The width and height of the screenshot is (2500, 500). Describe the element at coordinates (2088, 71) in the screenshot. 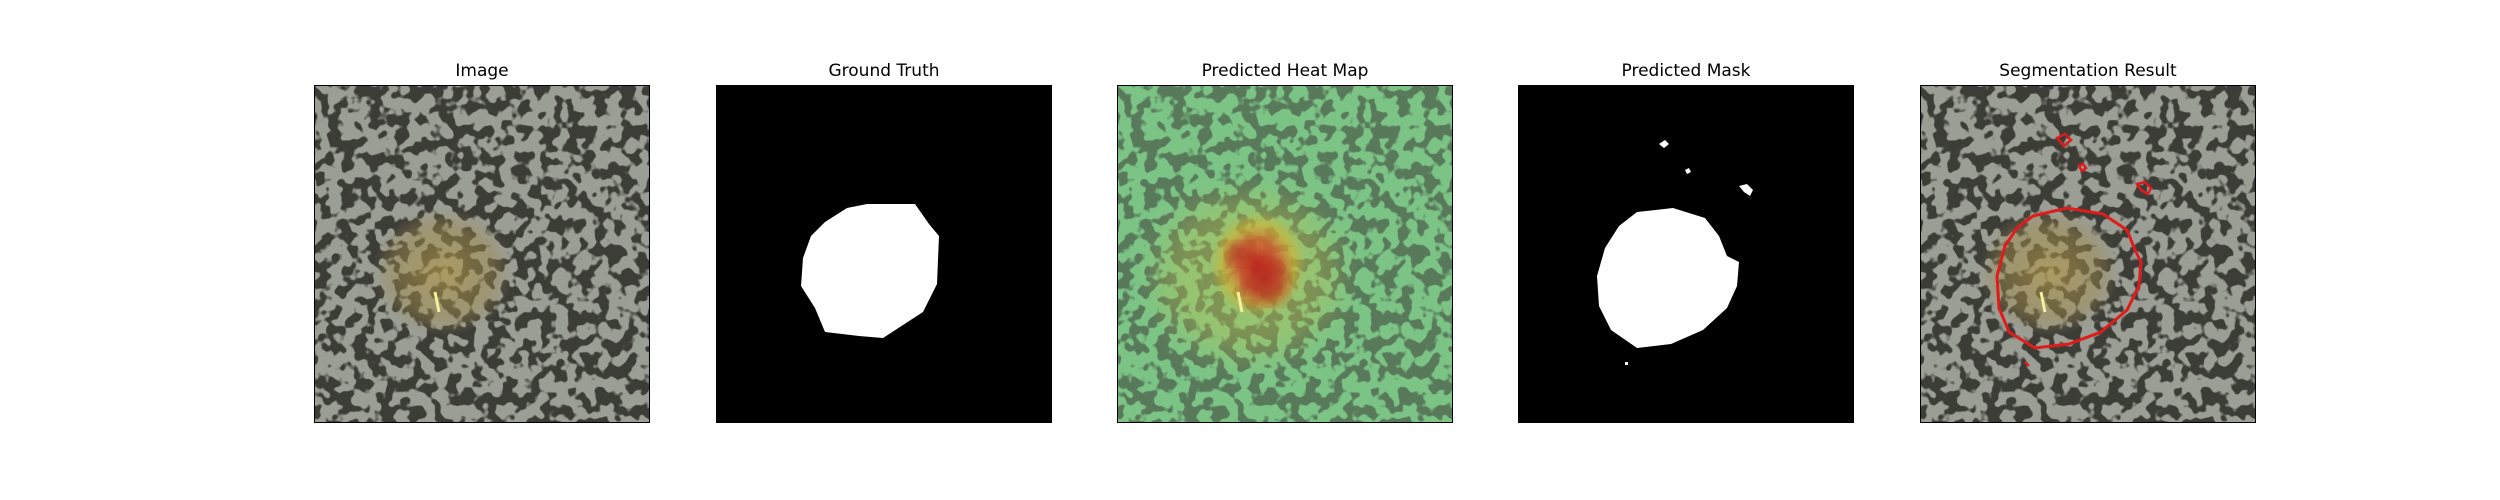

I see `panel-title: Segmentation Result` at that location.